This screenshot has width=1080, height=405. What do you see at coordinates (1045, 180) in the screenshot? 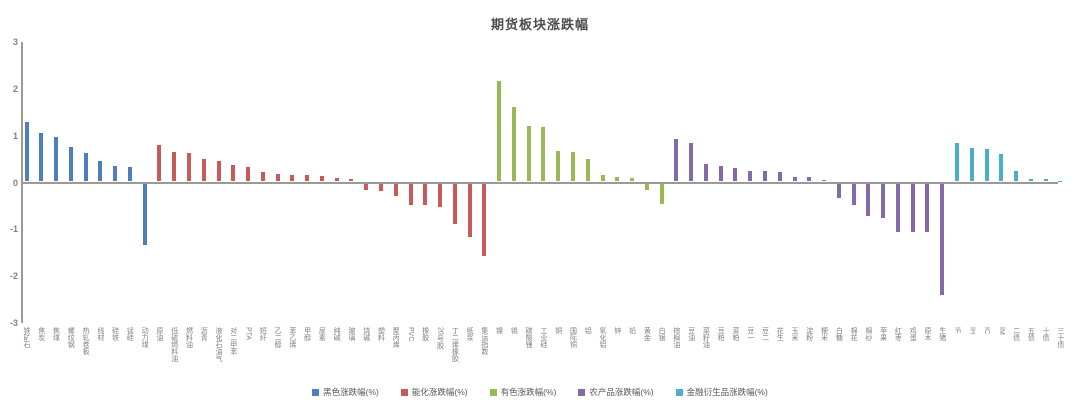
I see `bar-十债` at bounding box center [1045, 180].